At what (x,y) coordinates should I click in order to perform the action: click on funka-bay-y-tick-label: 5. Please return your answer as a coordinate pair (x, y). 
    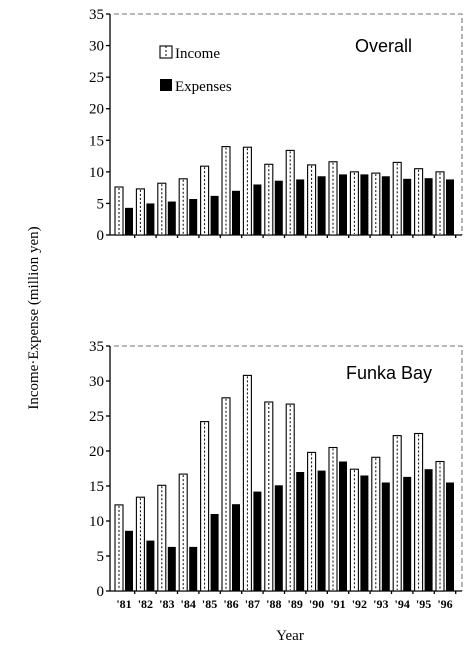
    Looking at the image, I should click on (101, 557).